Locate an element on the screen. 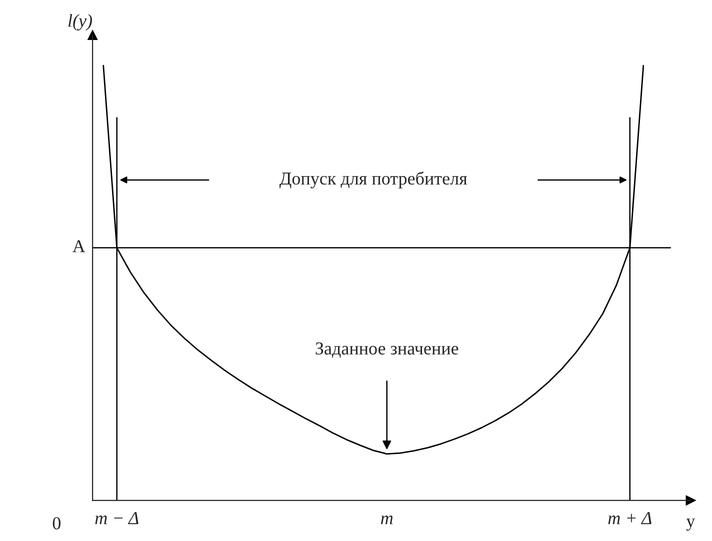  ref-line-label: A is located at coordinates (79, 246).